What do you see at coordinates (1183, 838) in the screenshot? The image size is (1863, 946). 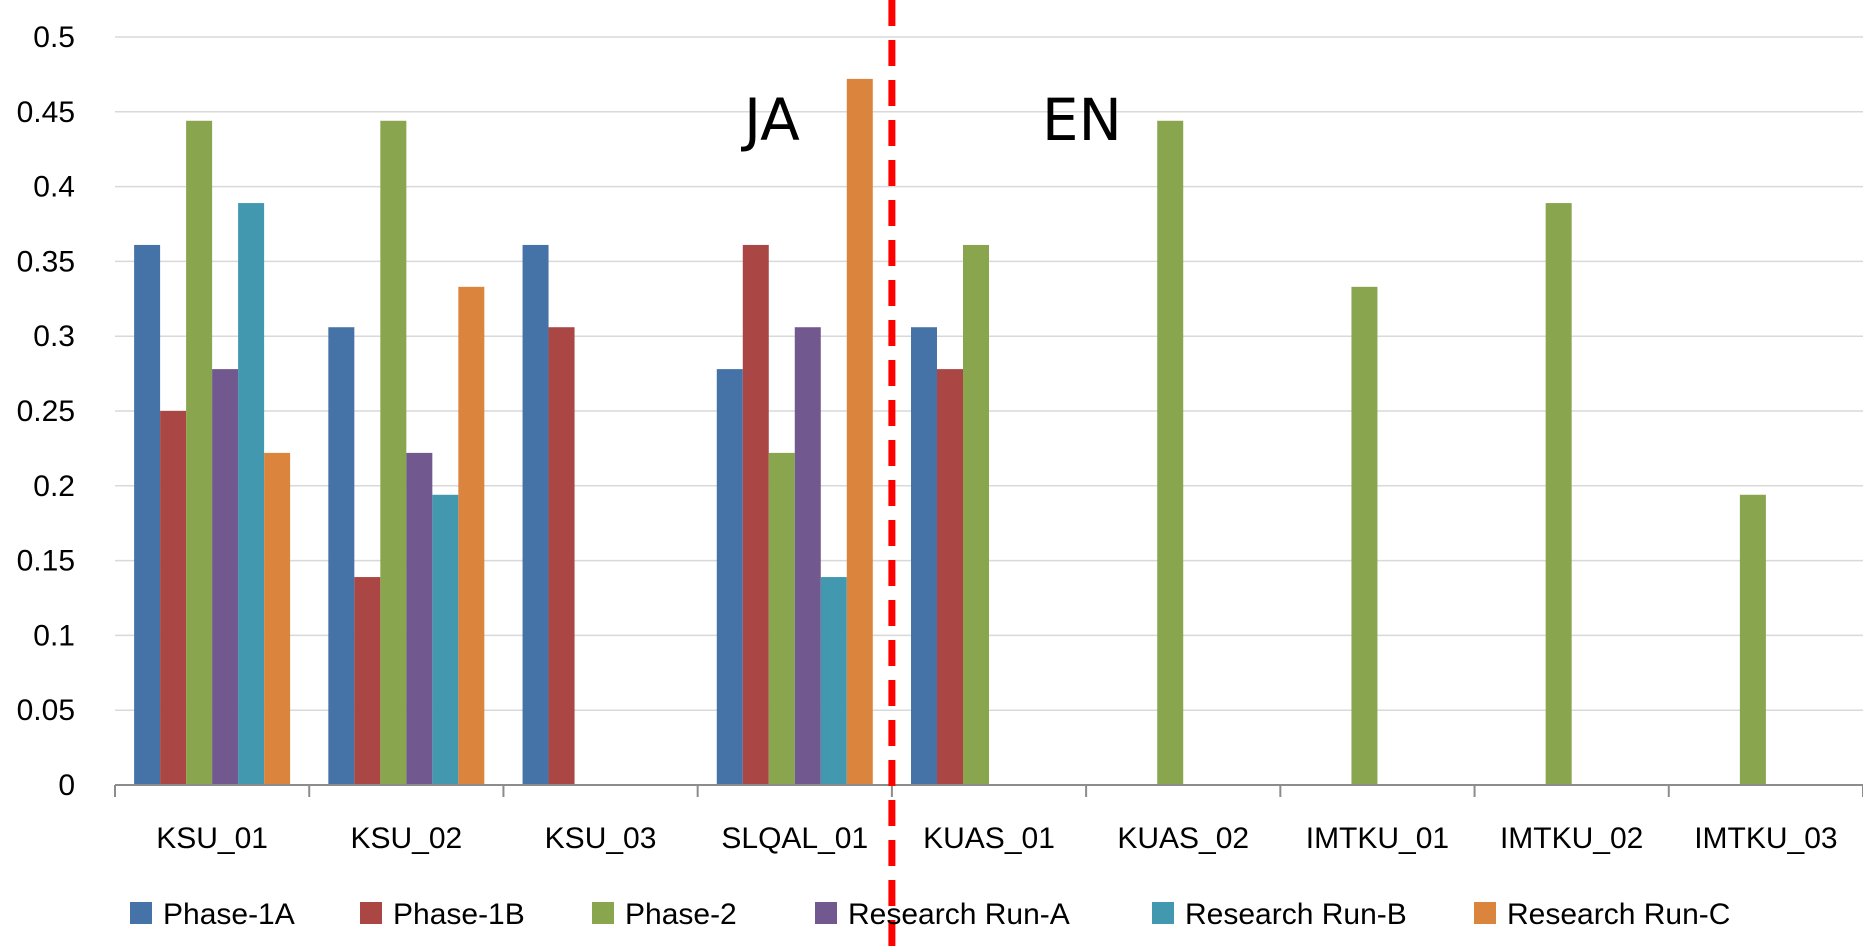 I see `category-label: KUAS_02` at bounding box center [1183, 838].